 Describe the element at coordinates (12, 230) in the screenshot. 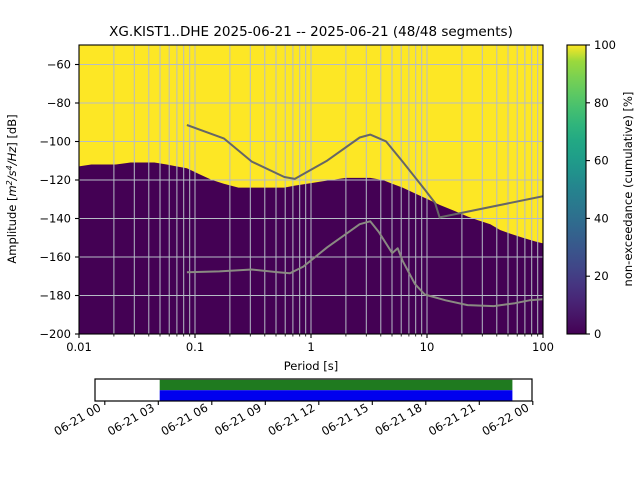

I see `y-axis-label-prefix: Amplitude [` at that location.